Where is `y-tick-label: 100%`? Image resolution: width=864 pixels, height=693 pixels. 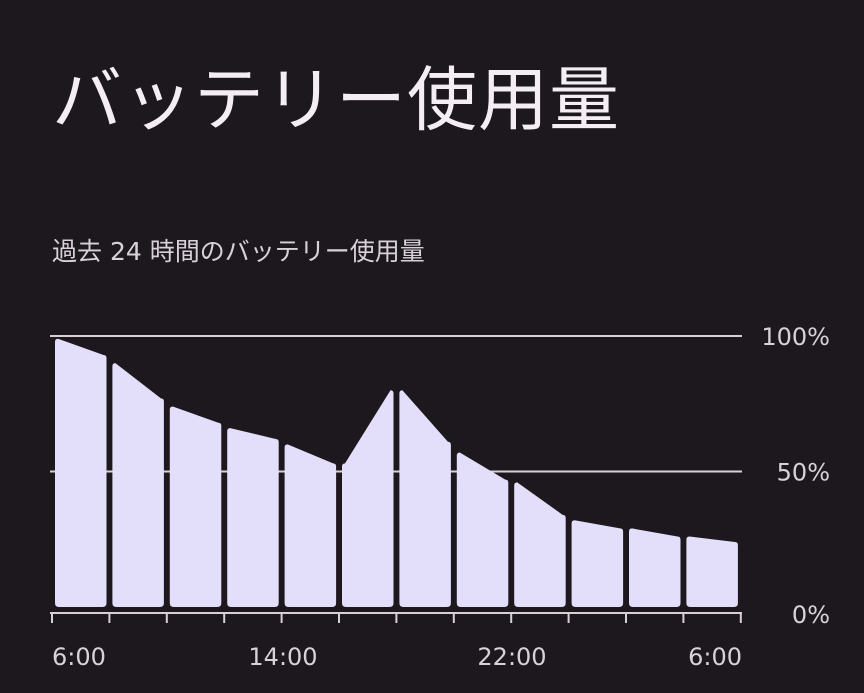 y-tick-label: 100% is located at coordinates (795, 337).